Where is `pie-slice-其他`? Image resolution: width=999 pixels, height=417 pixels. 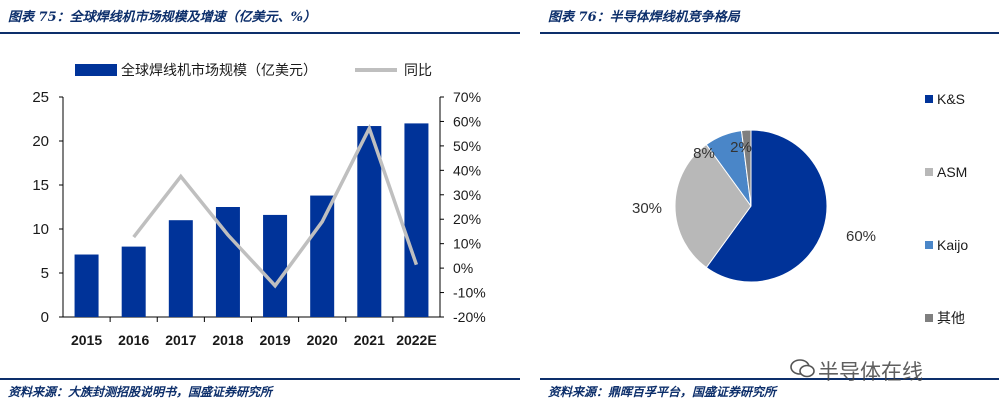
pie-slice-其他 is located at coordinates (746, 168).